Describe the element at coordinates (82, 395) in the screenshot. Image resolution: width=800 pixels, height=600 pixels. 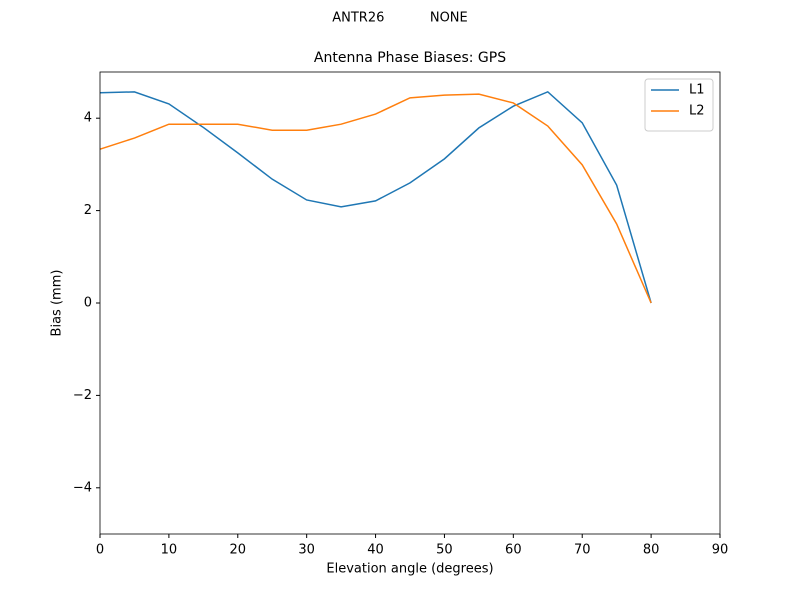
I see `y-tick-label: −2` at that location.